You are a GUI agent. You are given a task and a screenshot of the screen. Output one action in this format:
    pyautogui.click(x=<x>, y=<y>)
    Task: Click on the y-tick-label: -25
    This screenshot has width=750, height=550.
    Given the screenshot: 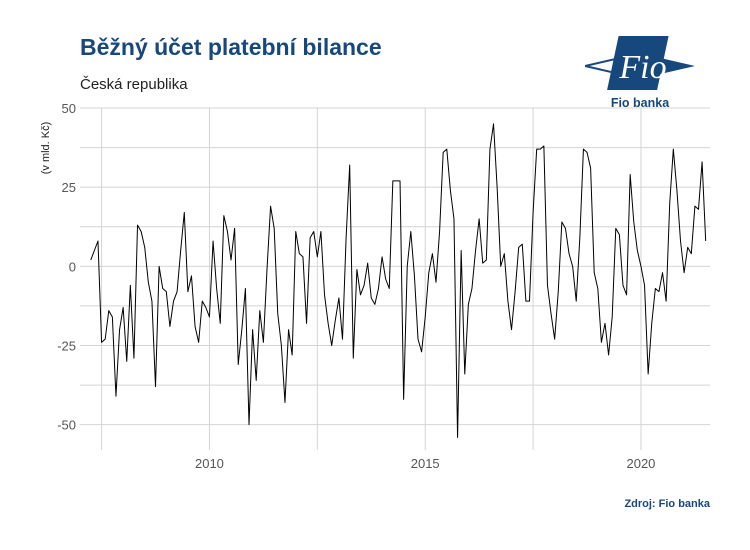 What is the action you would take?
    pyautogui.click(x=66, y=346)
    